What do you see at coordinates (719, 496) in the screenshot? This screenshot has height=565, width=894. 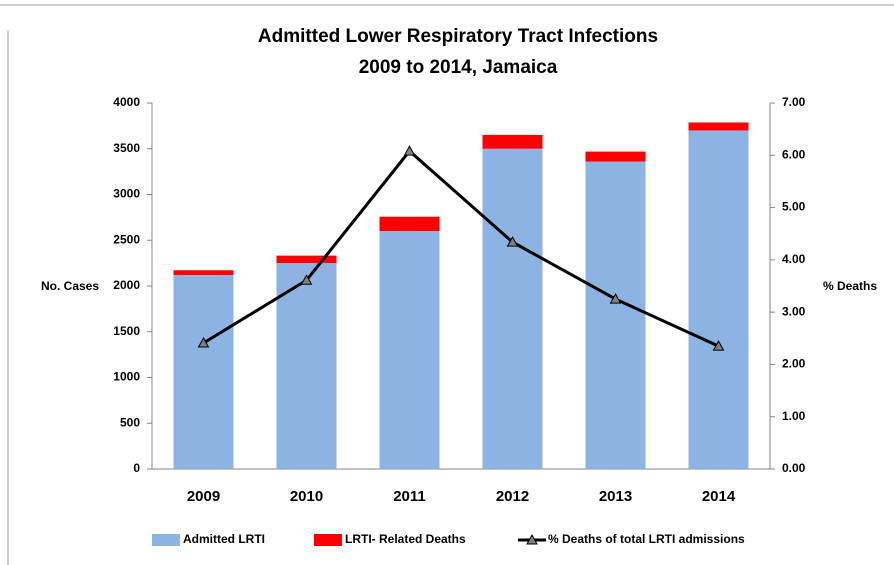 I see `x-tick-label: 2014` at bounding box center [719, 496].